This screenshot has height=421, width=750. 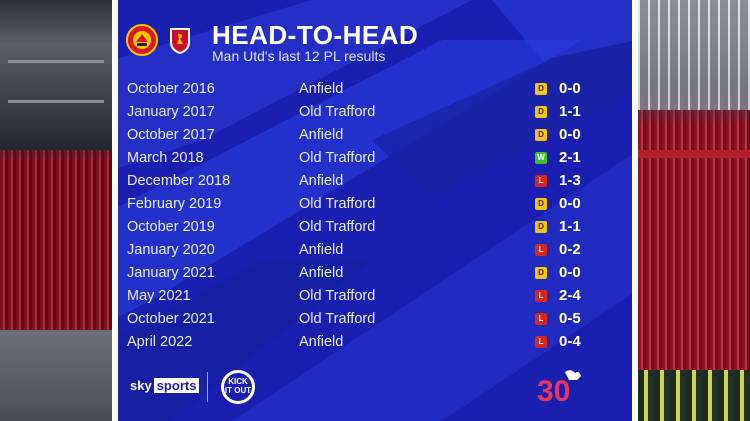 What do you see at coordinates (570, 318) in the screenshot?
I see `match-score: 0-5` at bounding box center [570, 318].